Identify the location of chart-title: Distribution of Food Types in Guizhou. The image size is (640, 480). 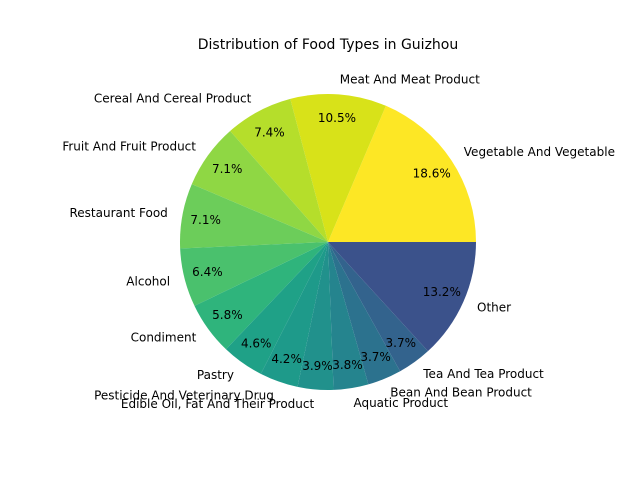
(328, 45).